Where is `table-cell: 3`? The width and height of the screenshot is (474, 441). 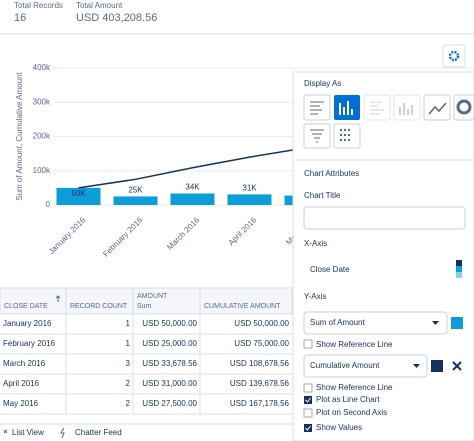 table-cell: 3 is located at coordinates (128, 363).